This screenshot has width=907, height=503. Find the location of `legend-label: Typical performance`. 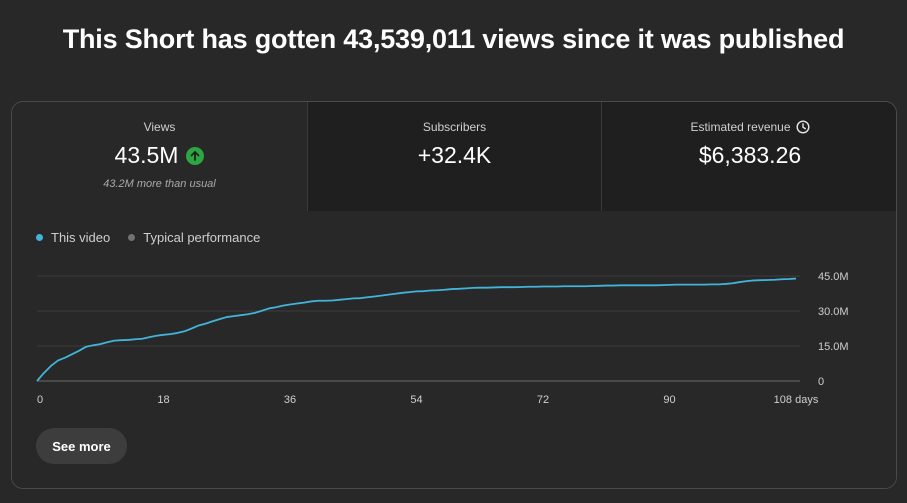

legend-label: Typical performance is located at coordinates (202, 237).